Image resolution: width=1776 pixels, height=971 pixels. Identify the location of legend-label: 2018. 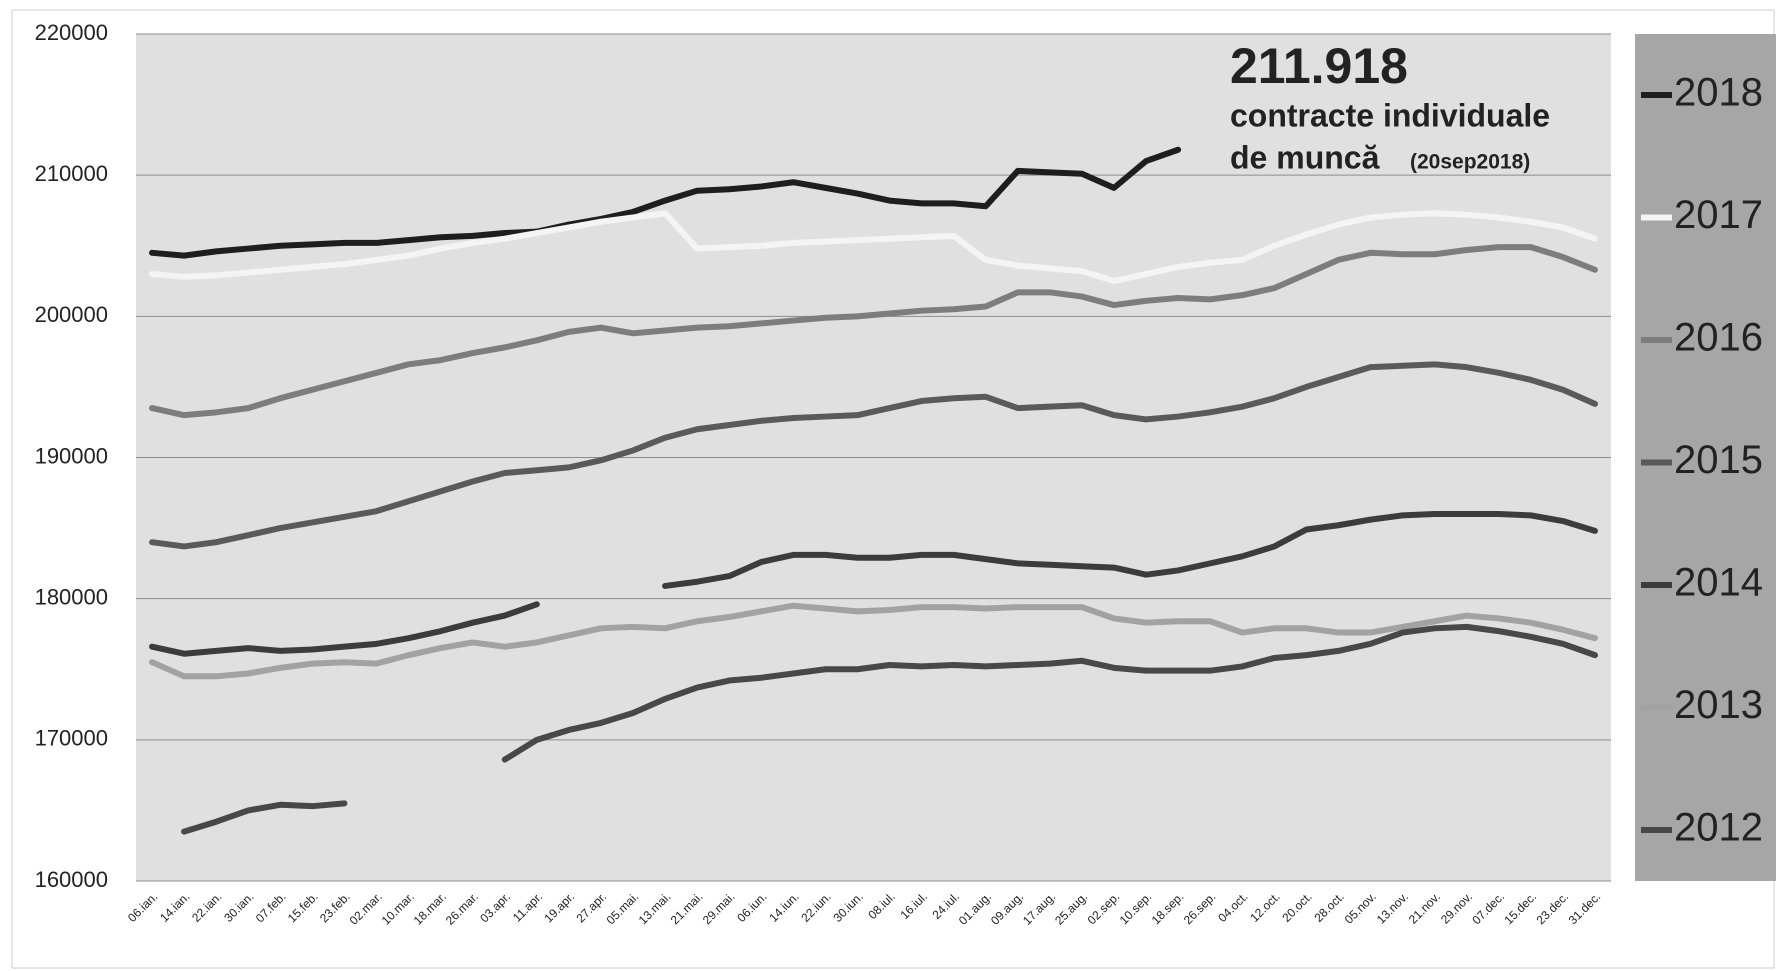
(1718, 93).